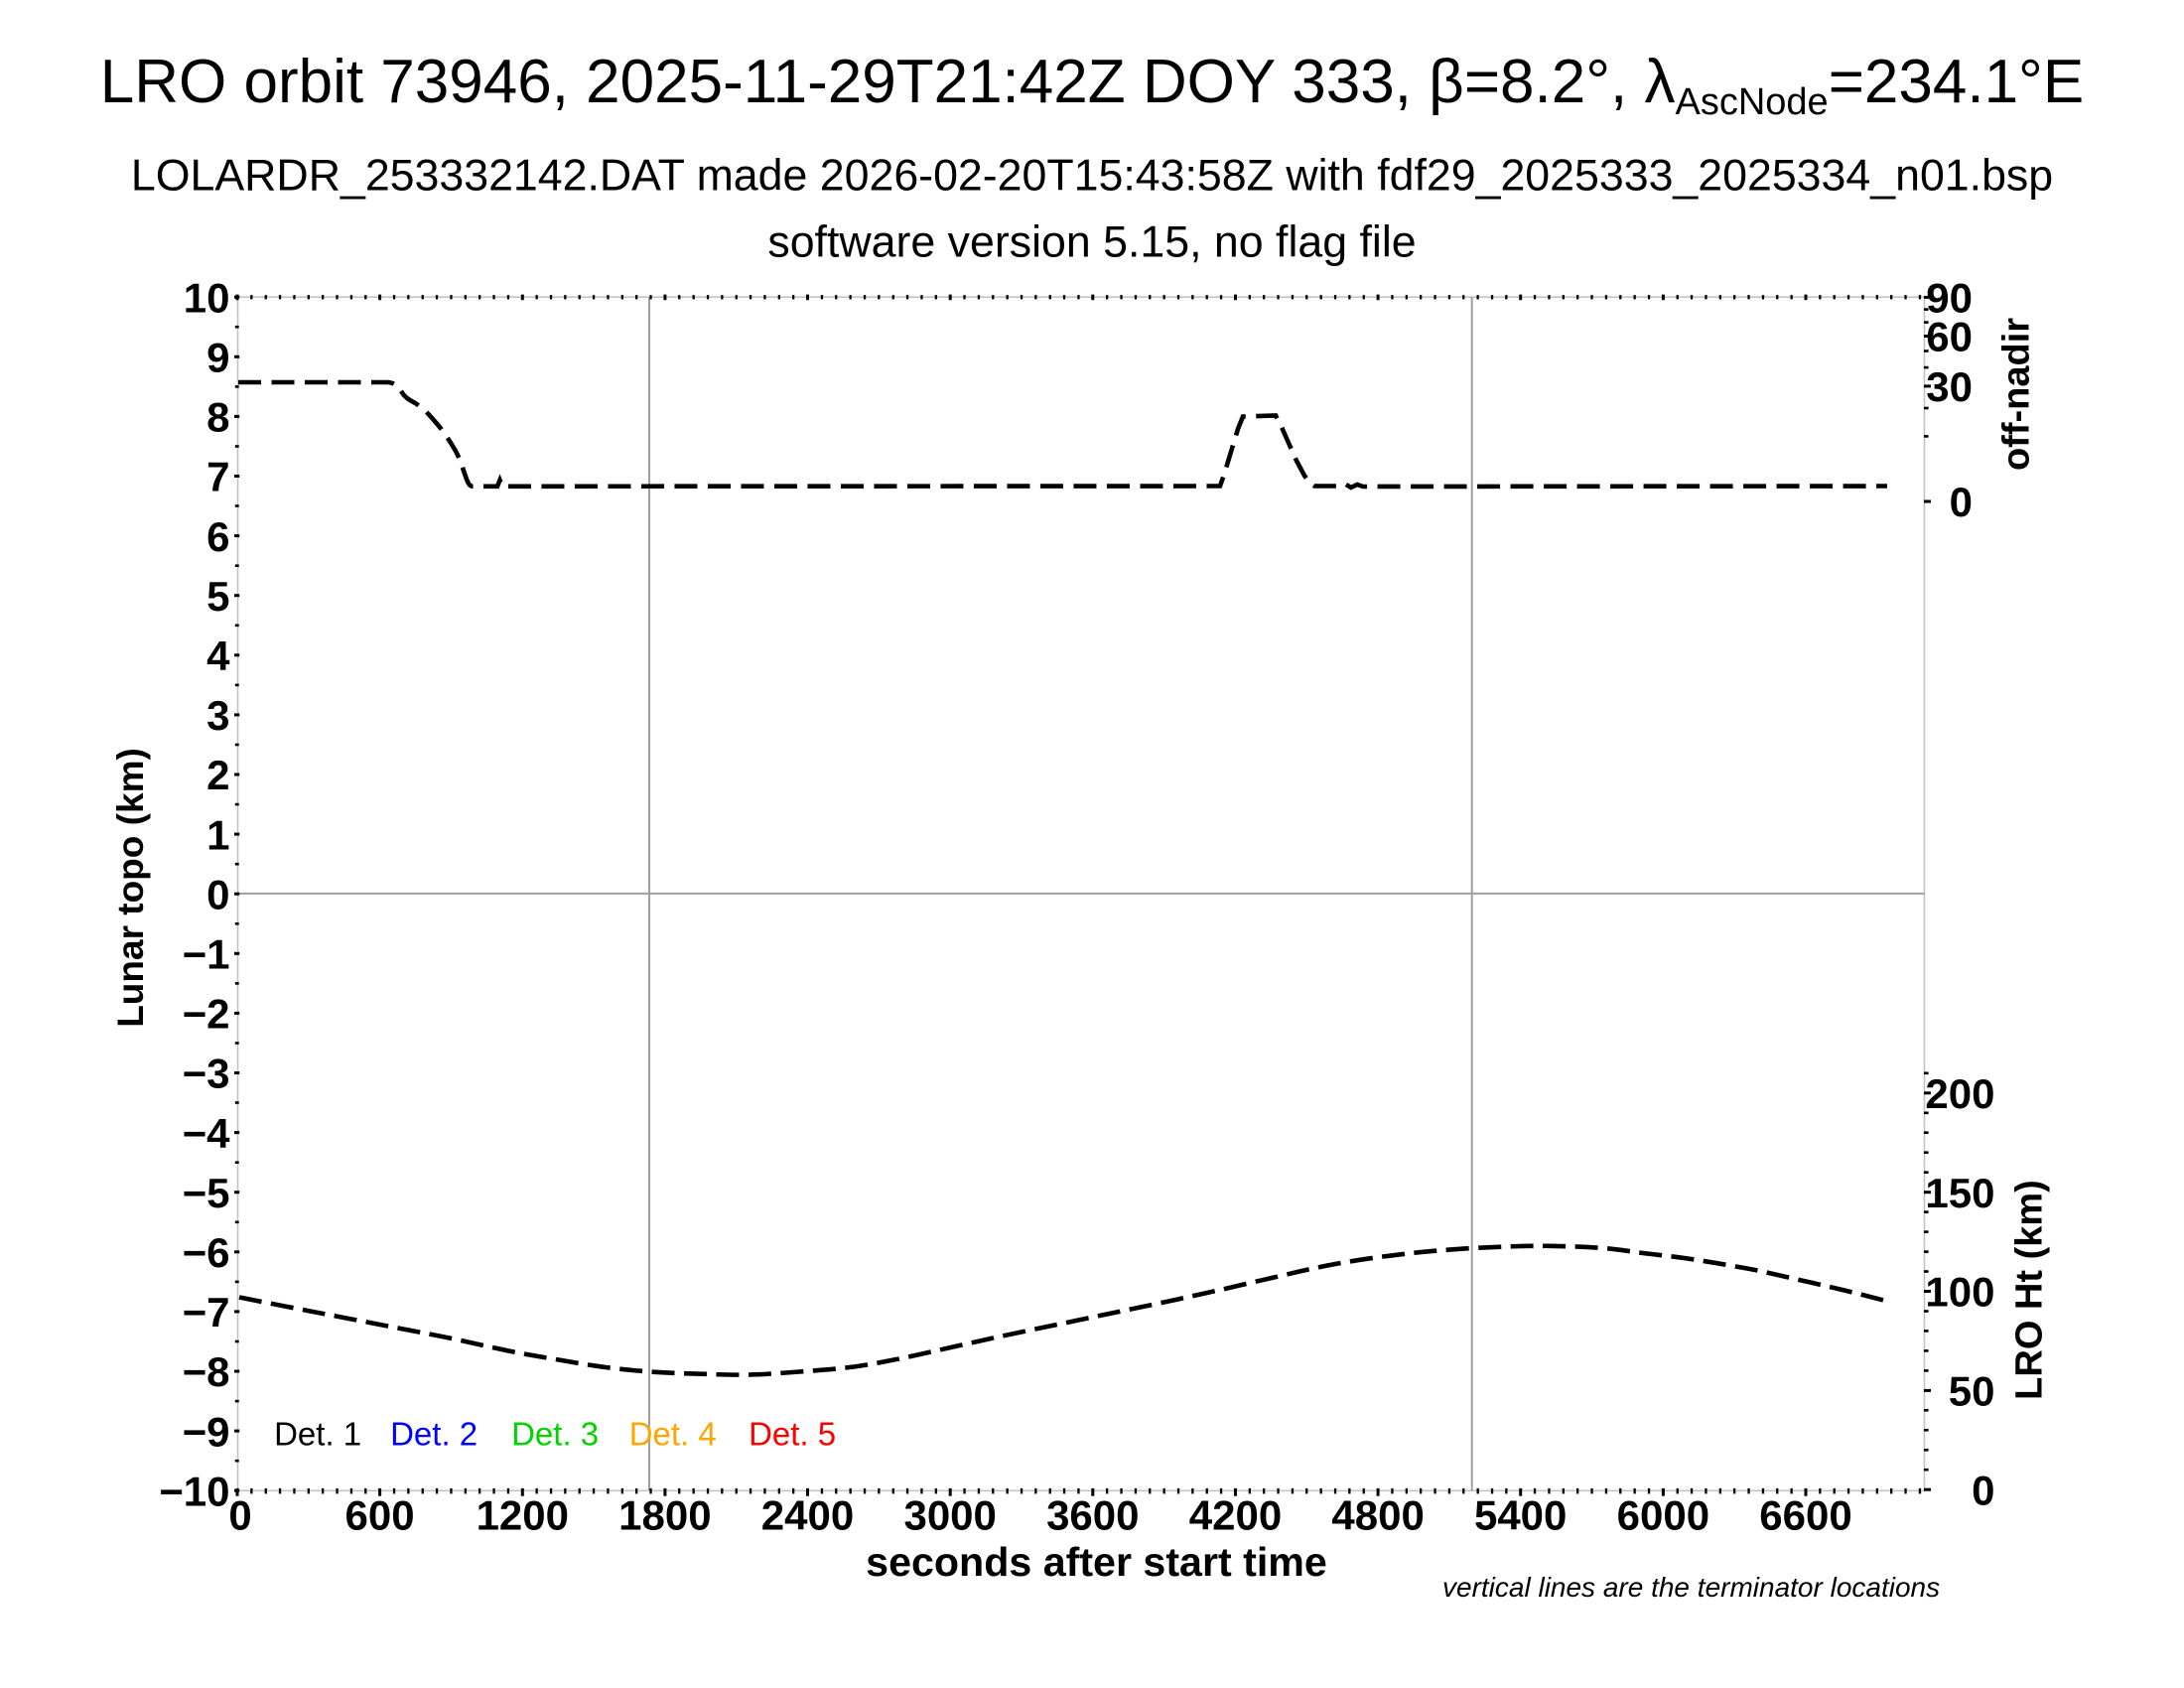 This screenshot has width=2184, height=1688. Describe the element at coordinates (1091, 242) in the screenshot. I see `svg-text:software version 5.15, no flag: software version 5.15, no flag file` at that location.